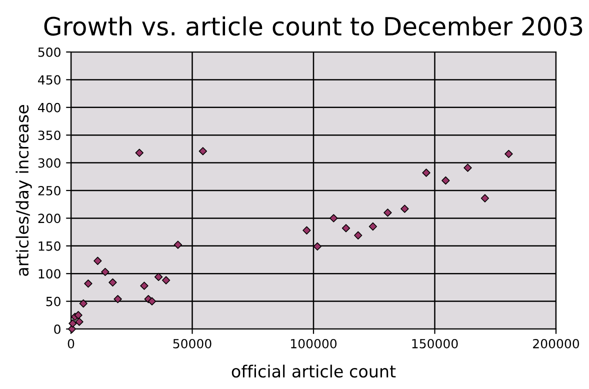 The height and width of the screenshot is (389, 589). What do you see at coordinates (314, 343) in the screenshot?
I see `x-tick-label: 100000` at bounding box center [314, 343].